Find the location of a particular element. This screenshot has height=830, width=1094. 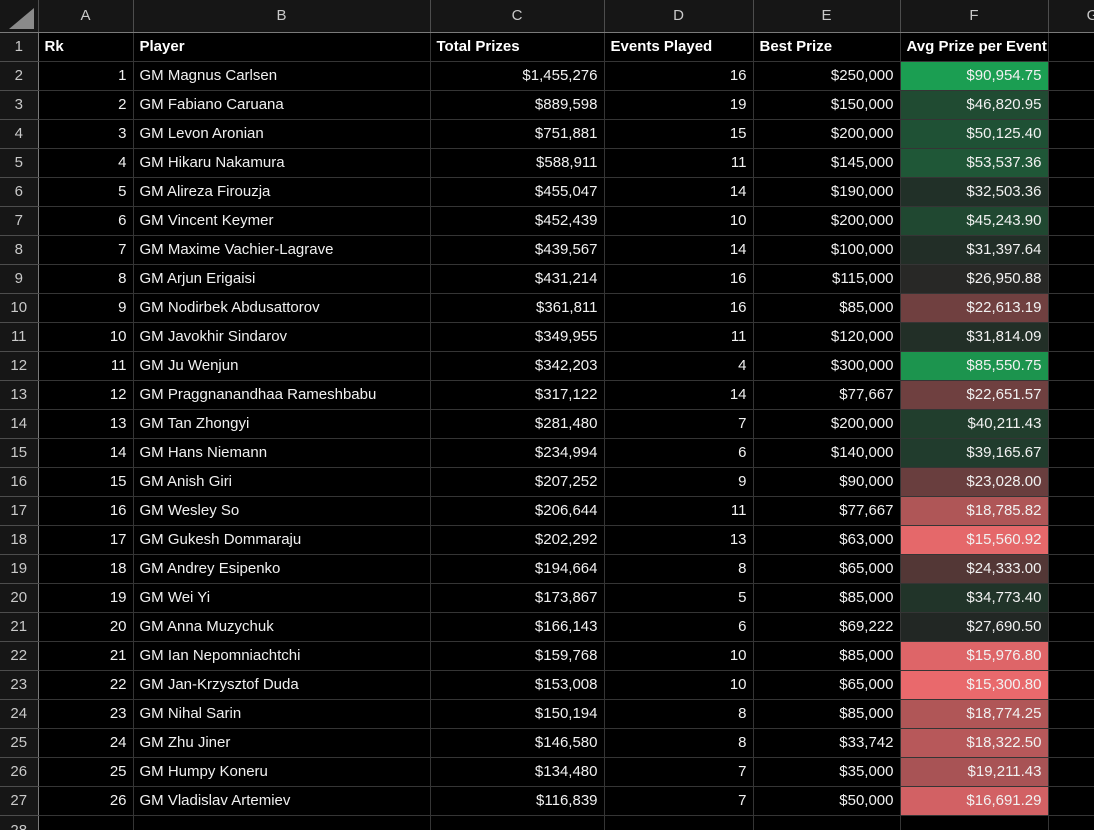

column-header-b: B is located at coordinates (282, 16).